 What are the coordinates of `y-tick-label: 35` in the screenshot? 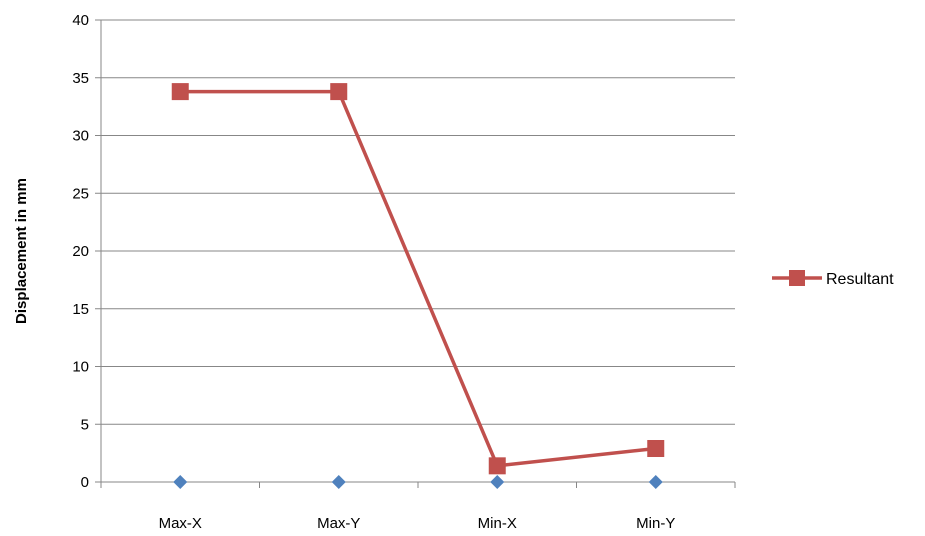 It's located at (80, 78).